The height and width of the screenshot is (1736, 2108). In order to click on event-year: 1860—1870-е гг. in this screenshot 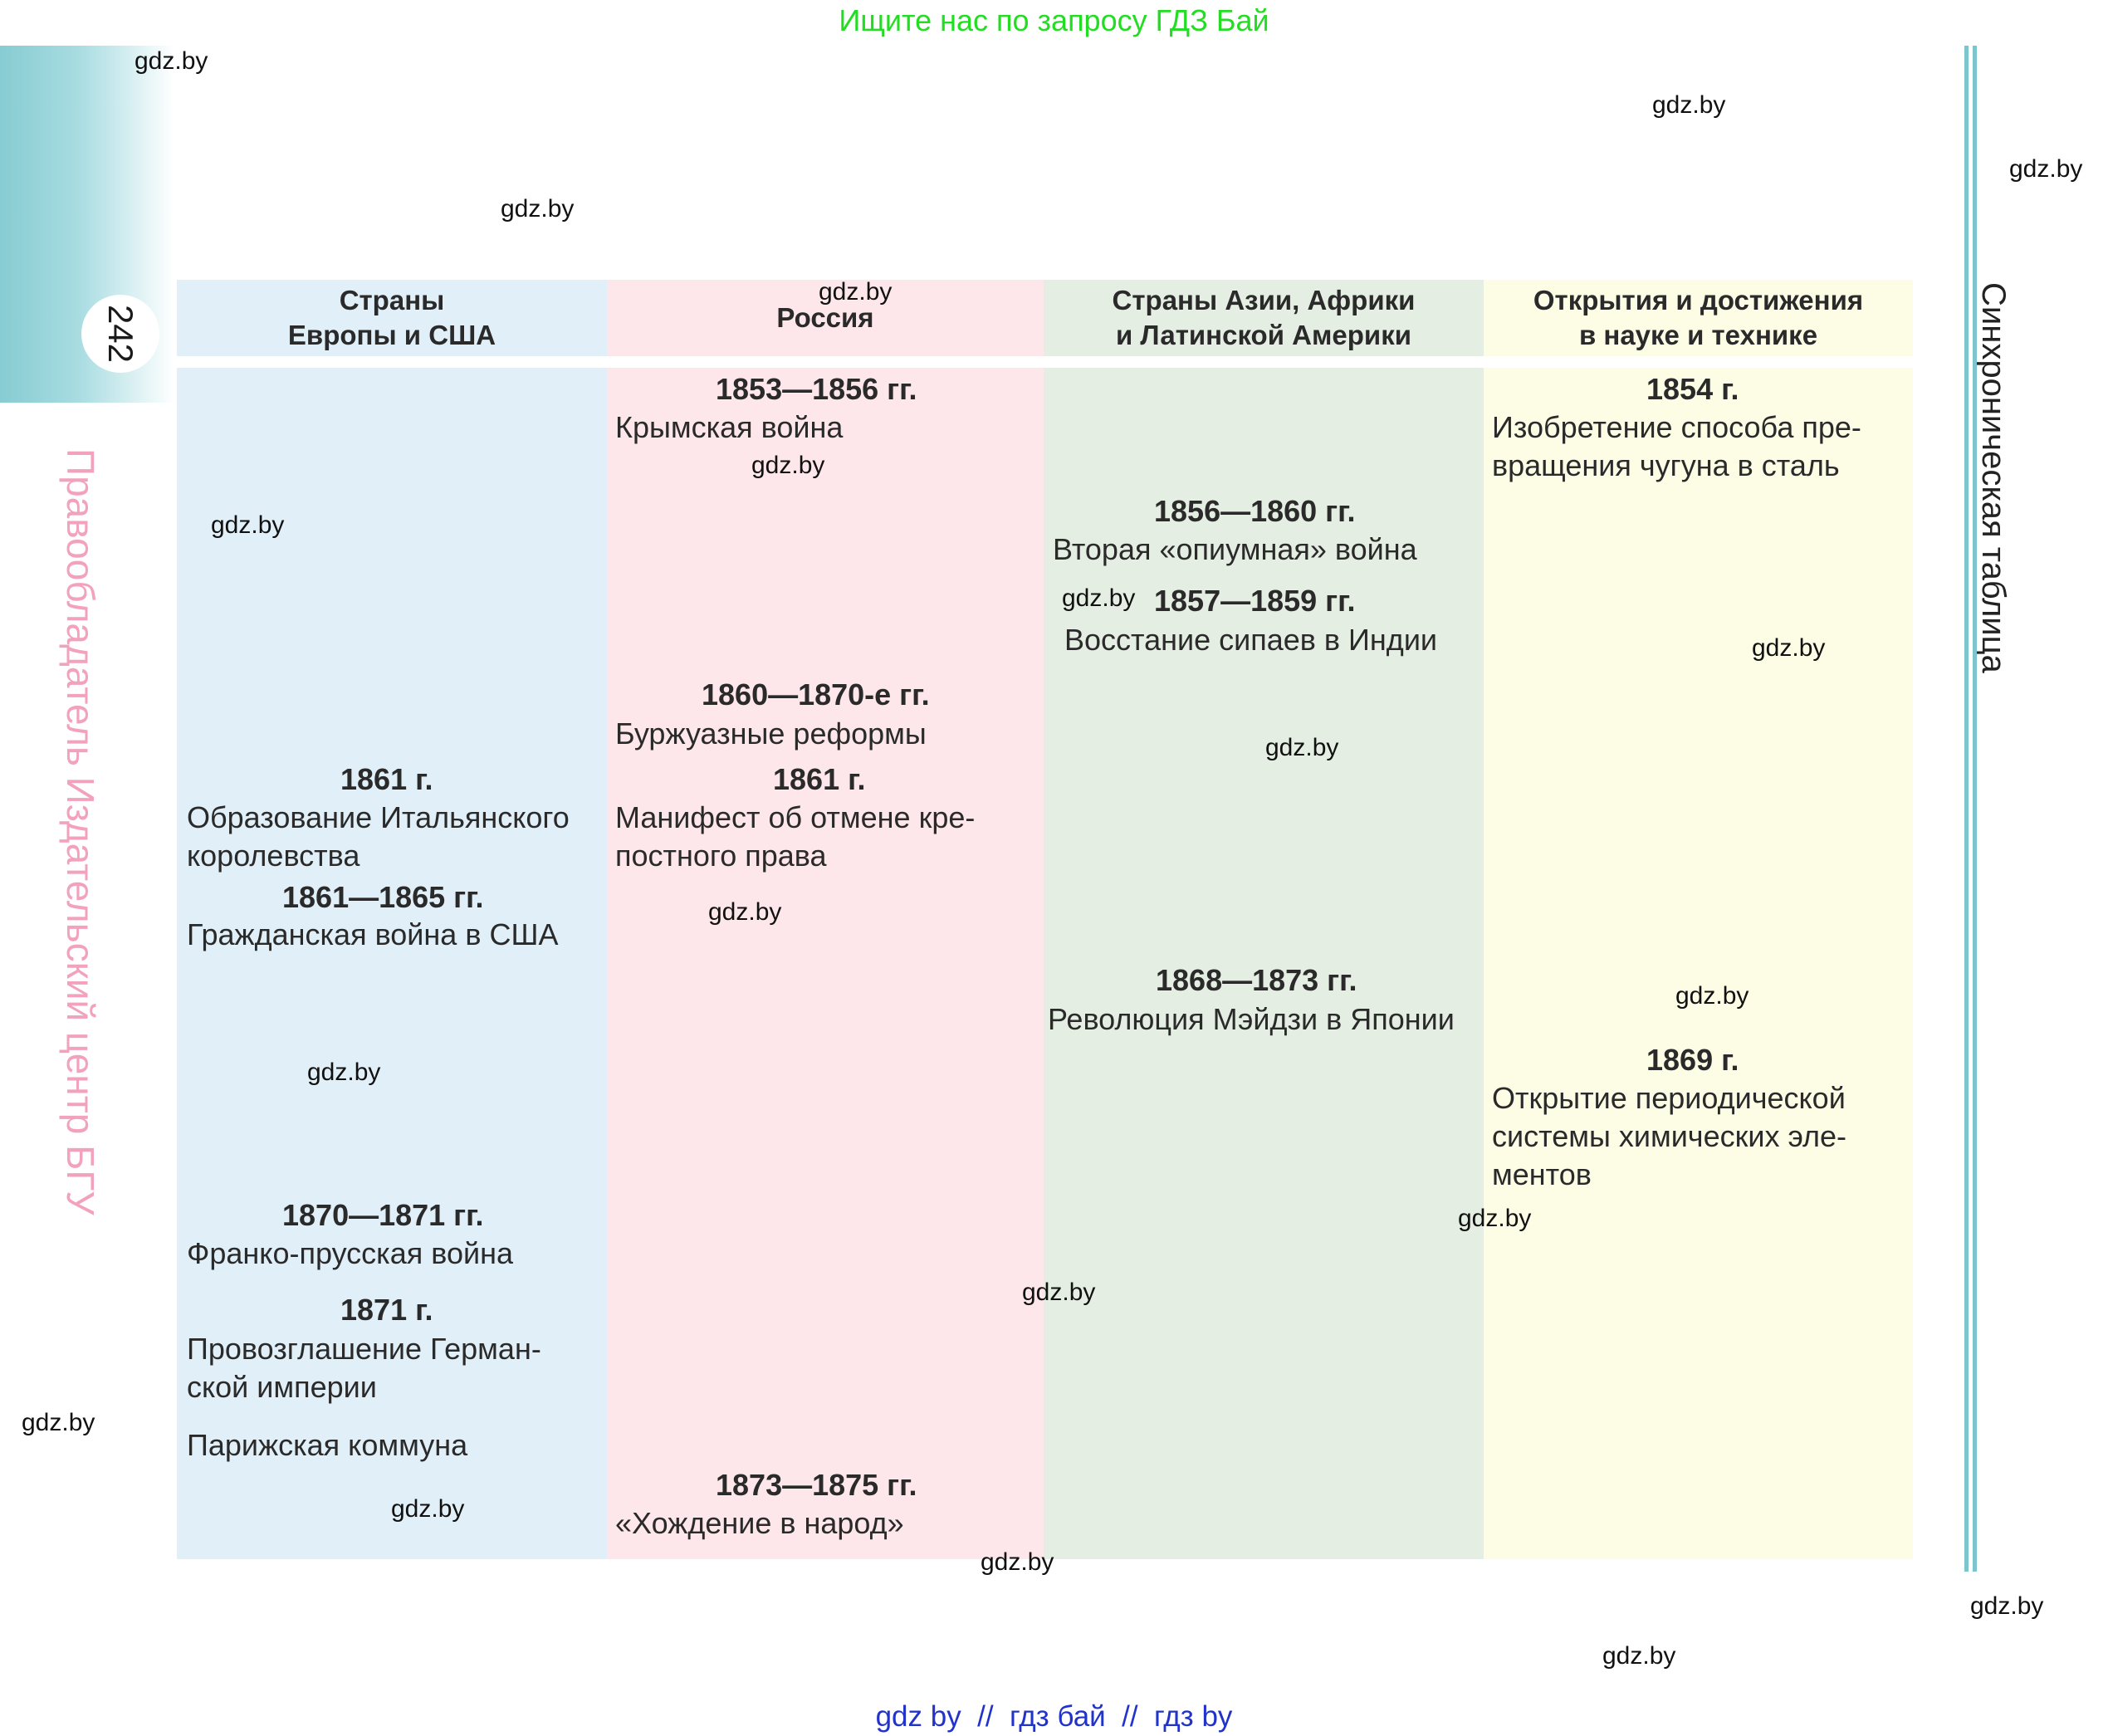, I will do `click(816, 694)`.